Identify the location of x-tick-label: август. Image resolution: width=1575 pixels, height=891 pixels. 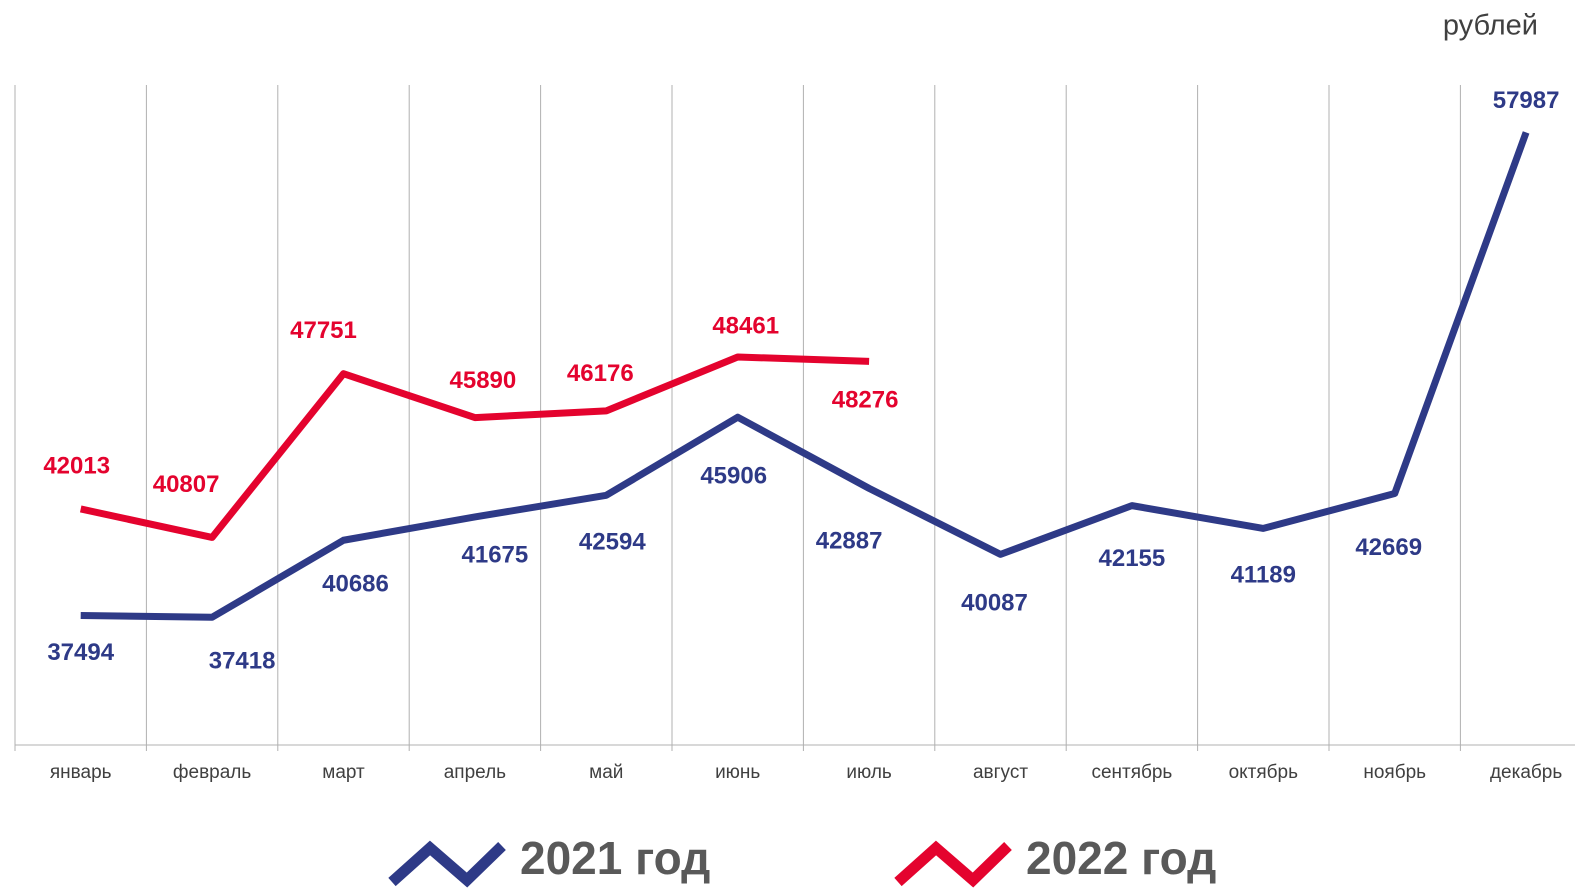
(1000, 772).